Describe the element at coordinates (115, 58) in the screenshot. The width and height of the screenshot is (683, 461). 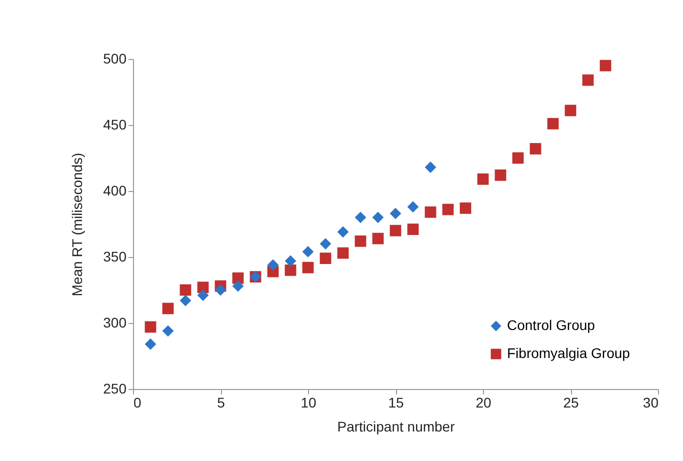
I see `y-tick-label: 500` at that location.